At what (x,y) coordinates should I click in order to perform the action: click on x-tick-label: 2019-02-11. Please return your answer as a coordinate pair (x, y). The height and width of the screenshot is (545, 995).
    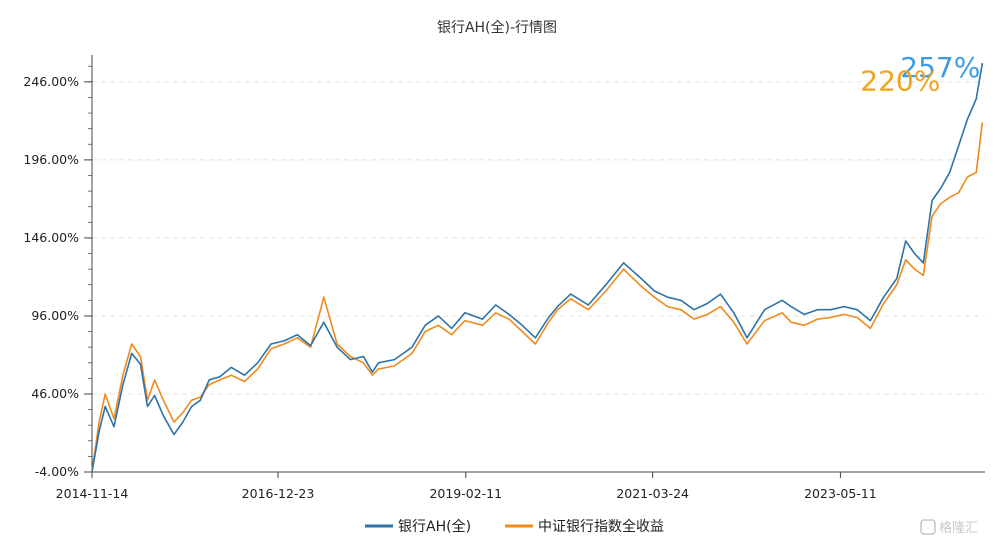
    Looking at the image, I should click on (465, 493).